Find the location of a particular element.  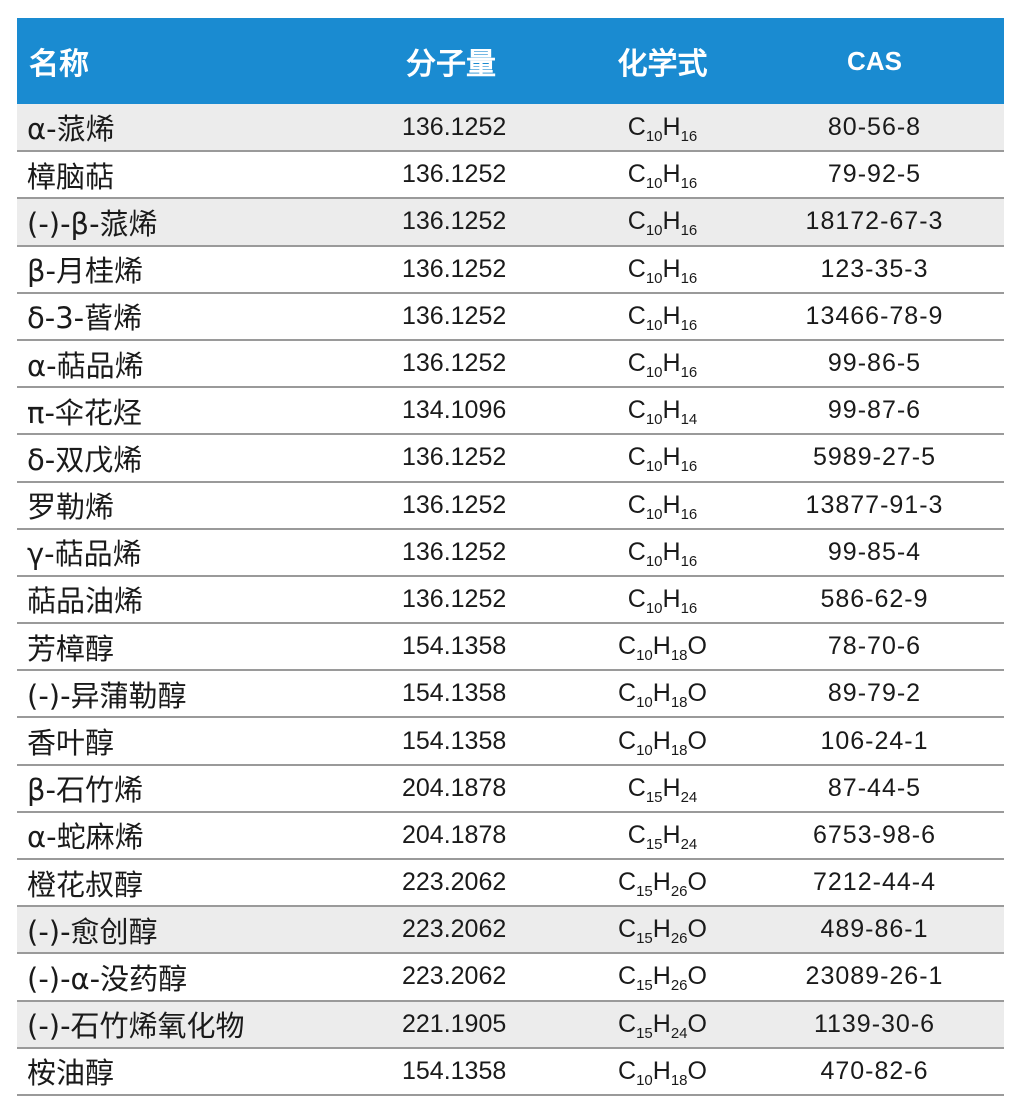

formula-subscript: 24 is located at coordinates (689, 844).